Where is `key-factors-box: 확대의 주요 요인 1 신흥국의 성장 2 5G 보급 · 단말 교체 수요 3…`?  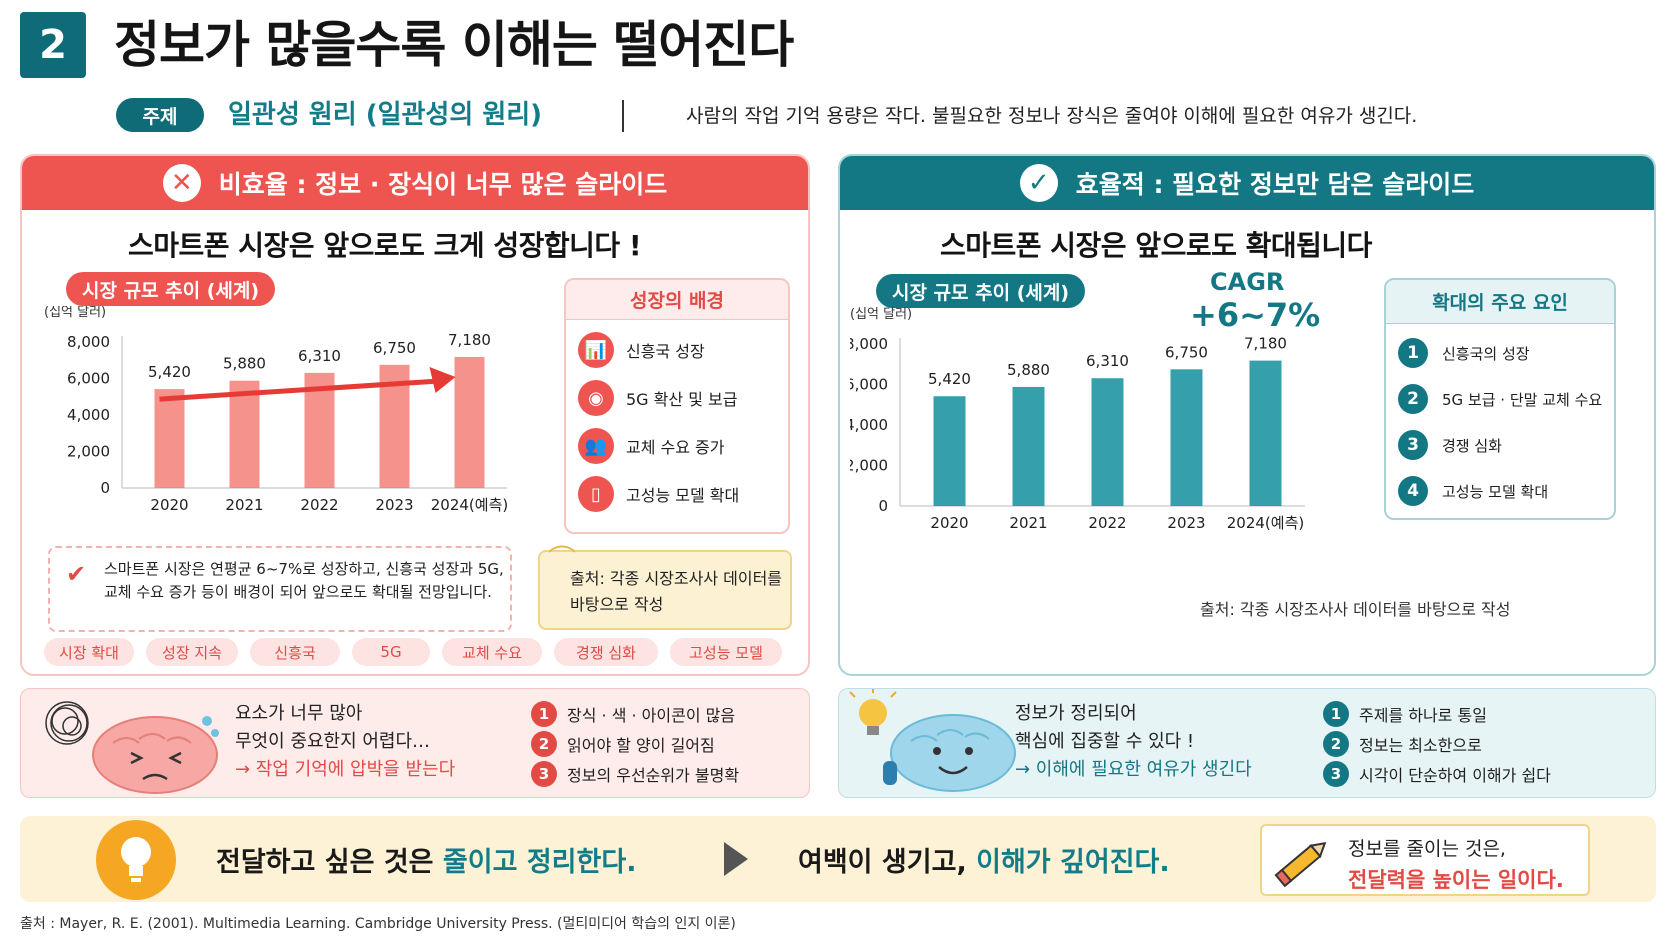 key-factors-box: 확대의 주요 요인 1 신흥국의 성장 2 5G 보급 · 단말 교체 수요 3… is located at coordinates (1500, 399).